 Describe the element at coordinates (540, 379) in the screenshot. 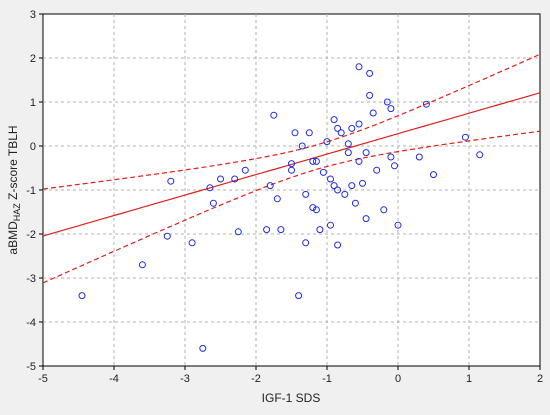

I see `x-tick-label: 2` at that location.